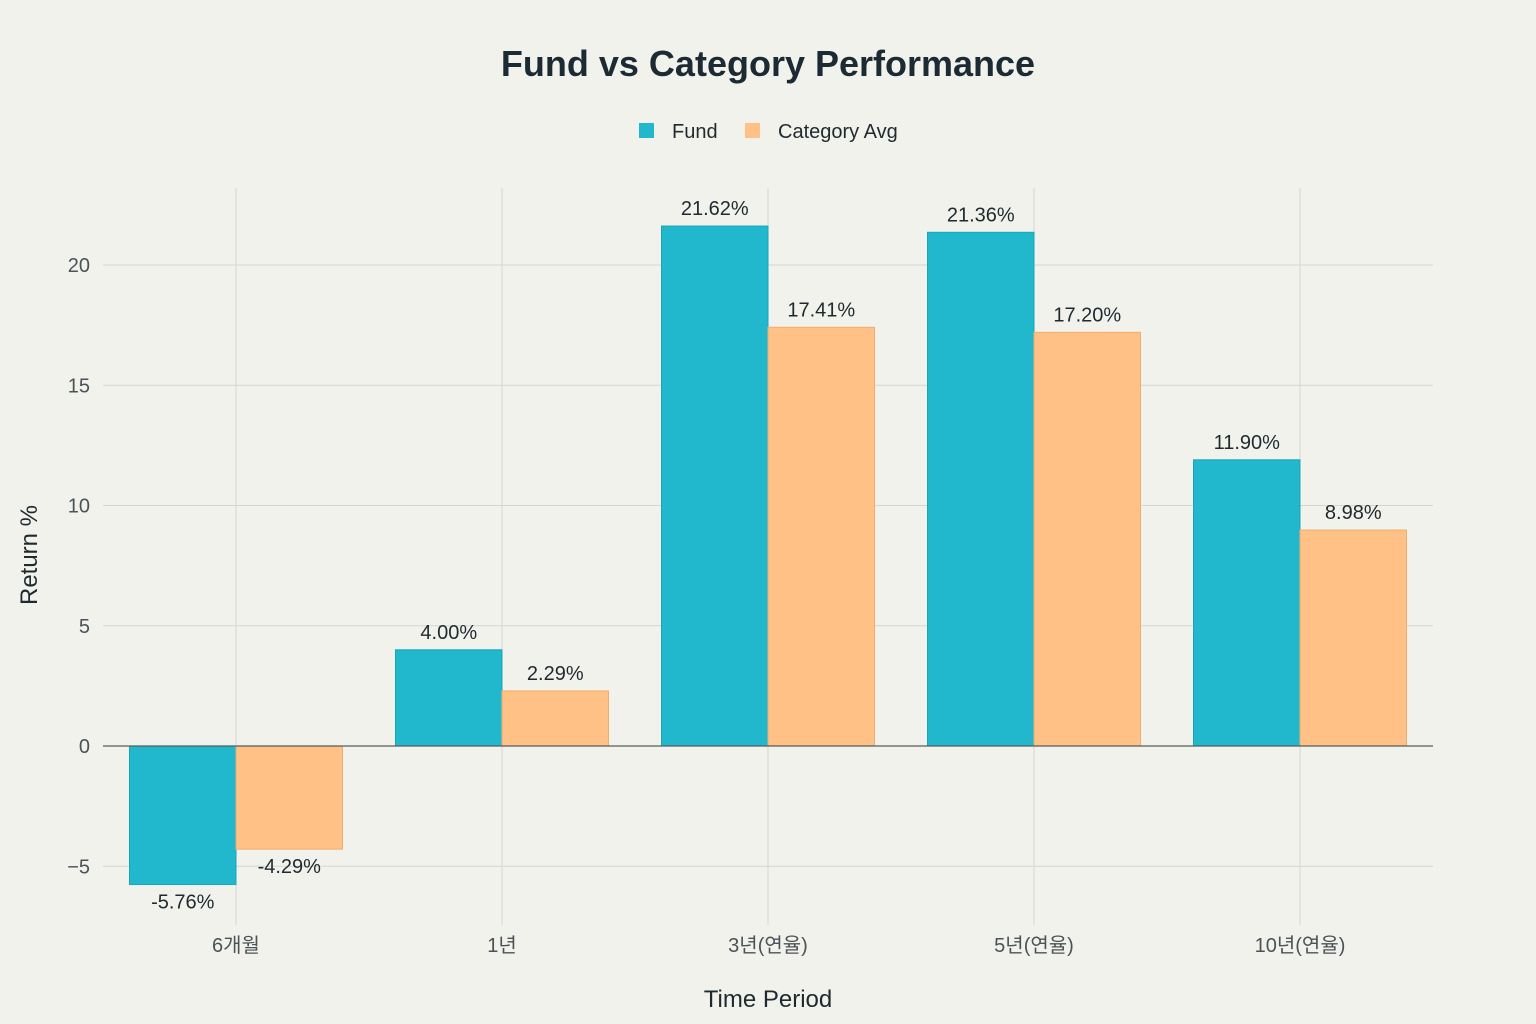  What do you see at coordinates (448, 633) in the screenshot?
I see `fund-value-label: 4.00%` at bounding box center [448, 633].